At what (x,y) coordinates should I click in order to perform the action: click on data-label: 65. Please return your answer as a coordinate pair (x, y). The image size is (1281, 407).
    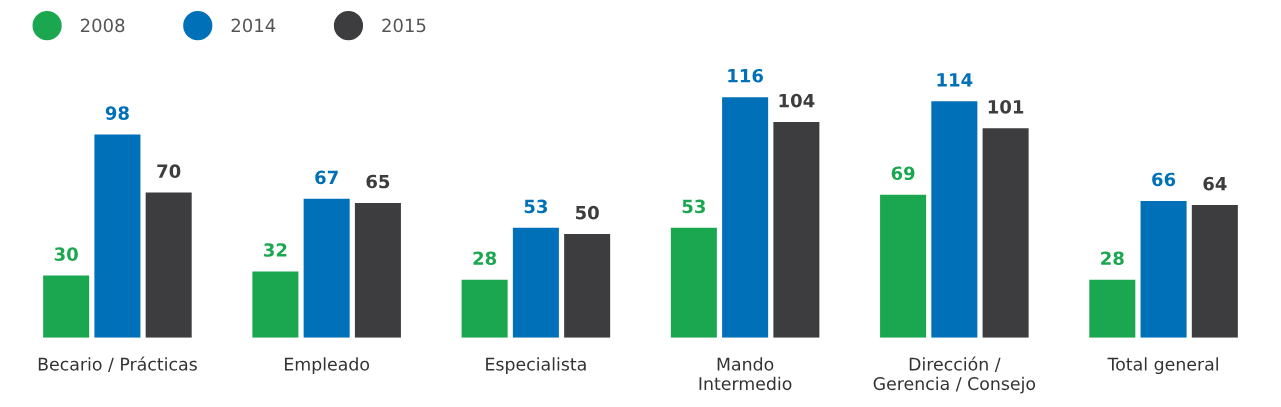
    Looking at the image, I should click on (378, 181).